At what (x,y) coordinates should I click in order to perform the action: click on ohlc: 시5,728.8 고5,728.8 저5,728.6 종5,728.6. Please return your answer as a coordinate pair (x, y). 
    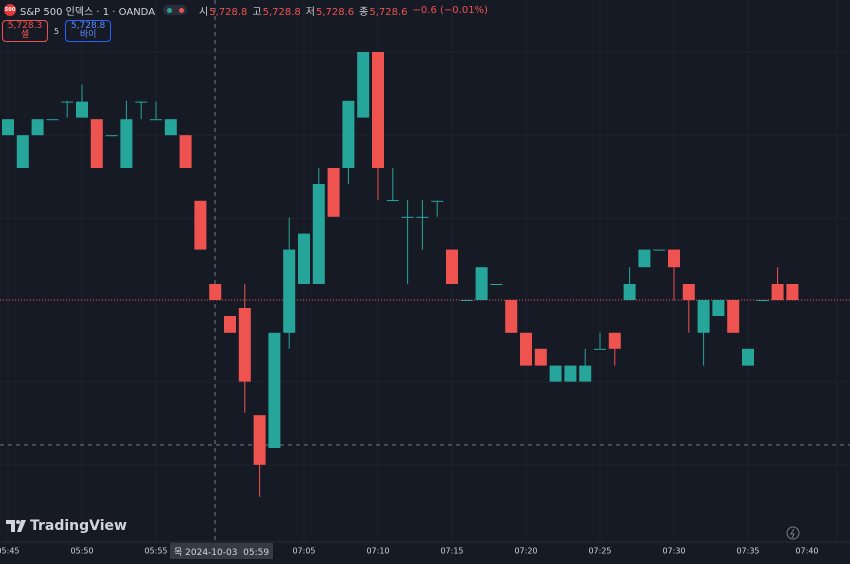
    Looking at the image, I should click on (306, 10).